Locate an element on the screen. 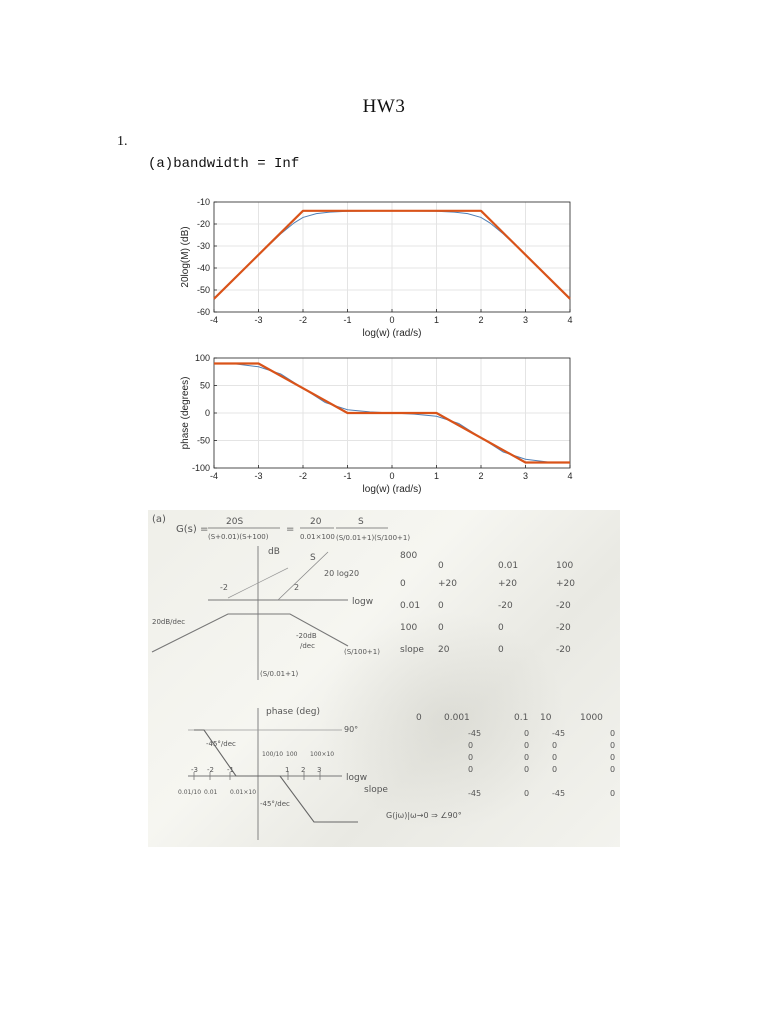  hw-phase-table-cell-0-2: -45 is located at coordinates (558, 733).